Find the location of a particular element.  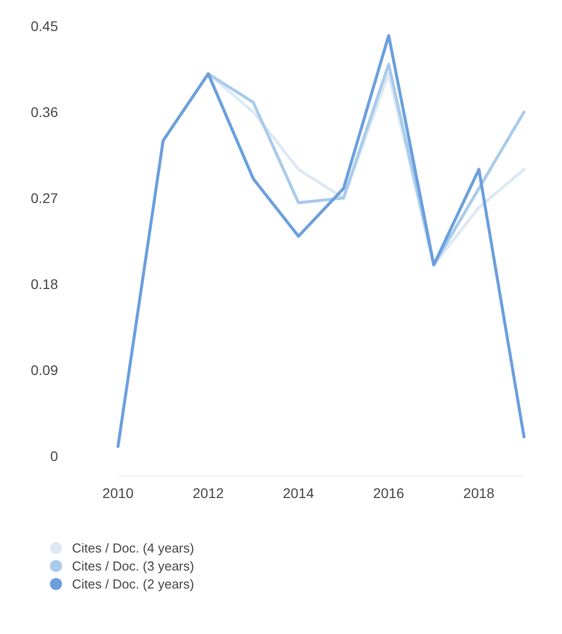

legend-label: Cites / Doc. (3 years) is located at coordinates (133, 566).